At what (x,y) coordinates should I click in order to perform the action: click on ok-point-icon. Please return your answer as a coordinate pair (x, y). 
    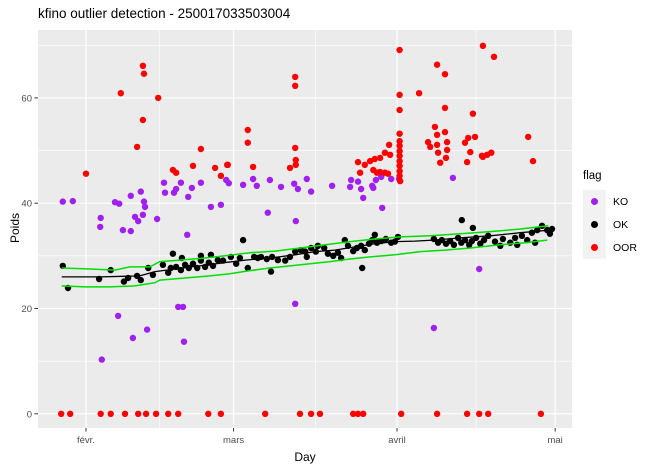
    Looking at the image, I should click on (594, 224).